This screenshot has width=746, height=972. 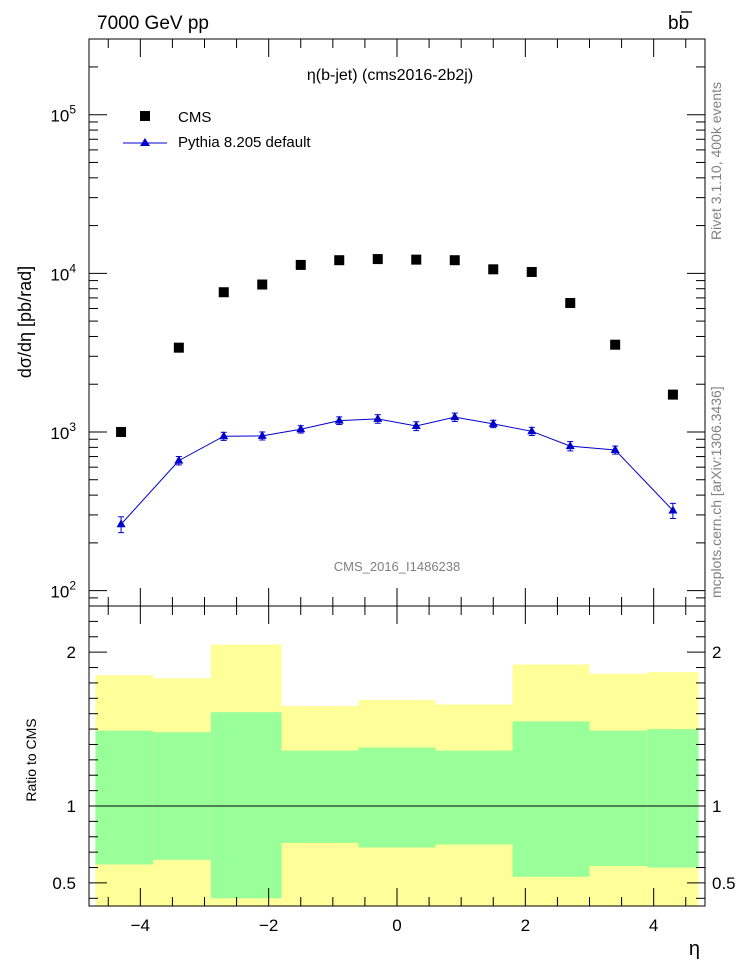 What do you see at coordinates (25, 322) in the screenshot?
I see `main-y-axis-label: dσ/dη [pb/rad]` at bounding box center [25, 322].